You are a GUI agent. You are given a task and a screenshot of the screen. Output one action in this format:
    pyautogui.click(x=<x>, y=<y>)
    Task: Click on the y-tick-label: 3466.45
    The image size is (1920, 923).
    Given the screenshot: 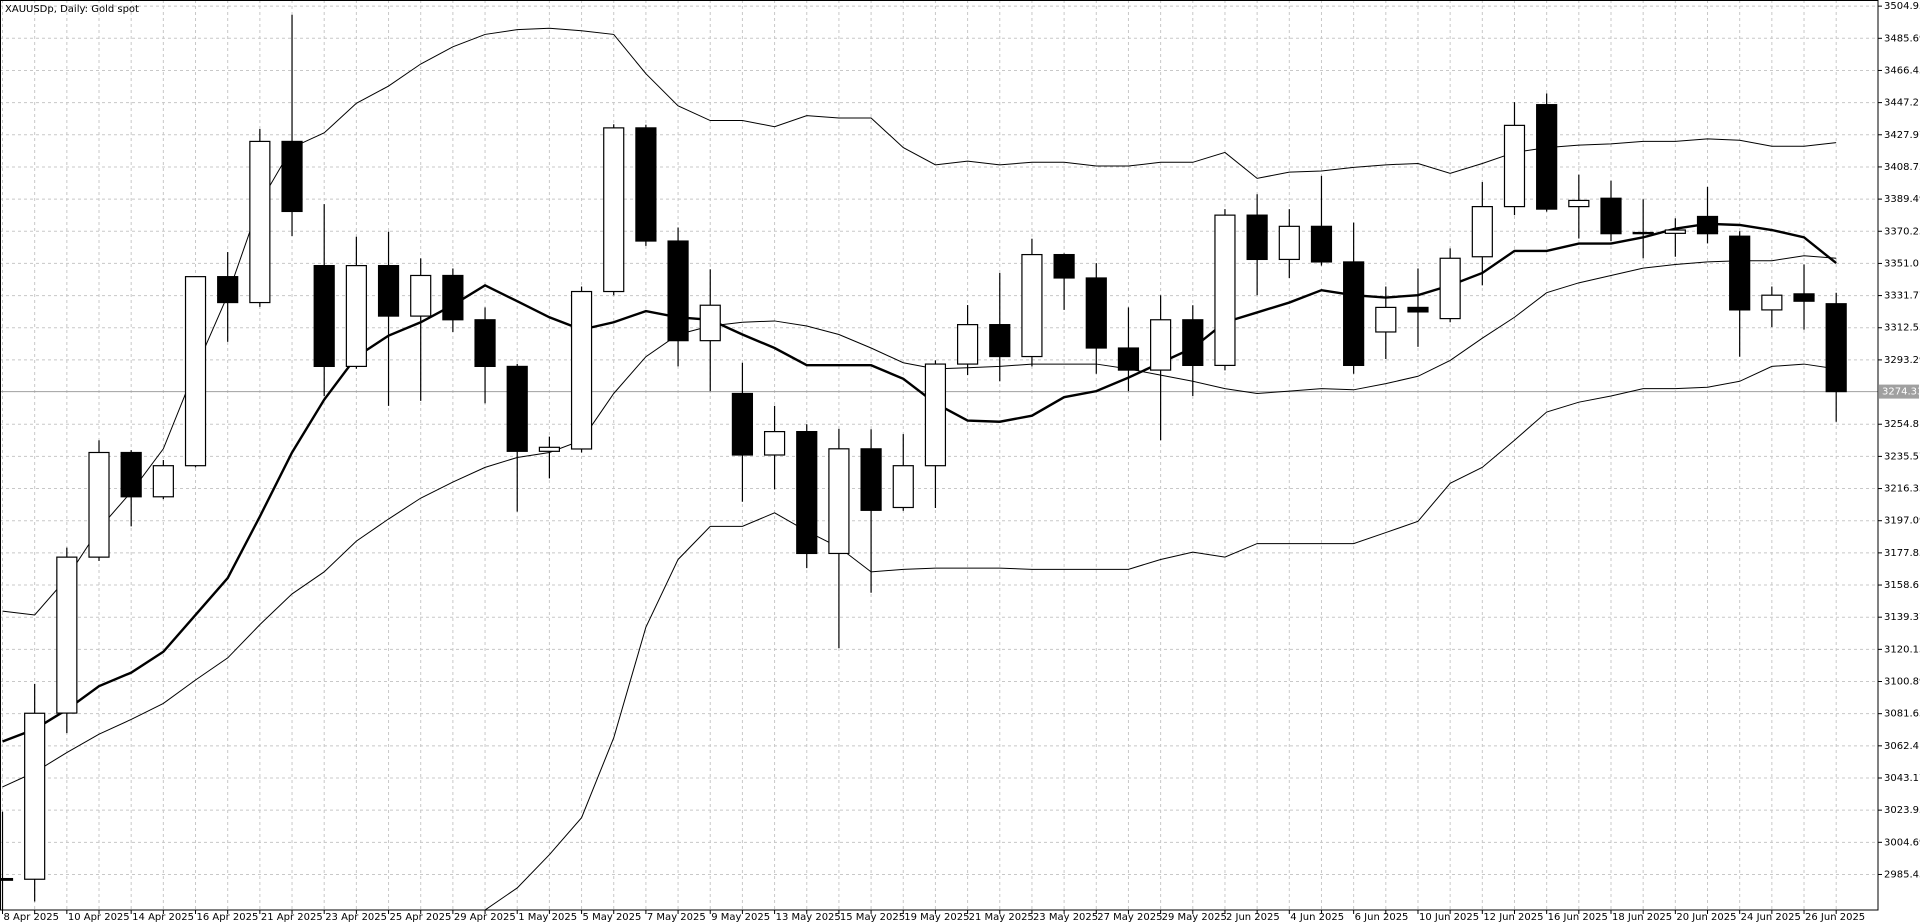 What is the action you would take?
    pyautogui.click(x=1902, y=70)
    